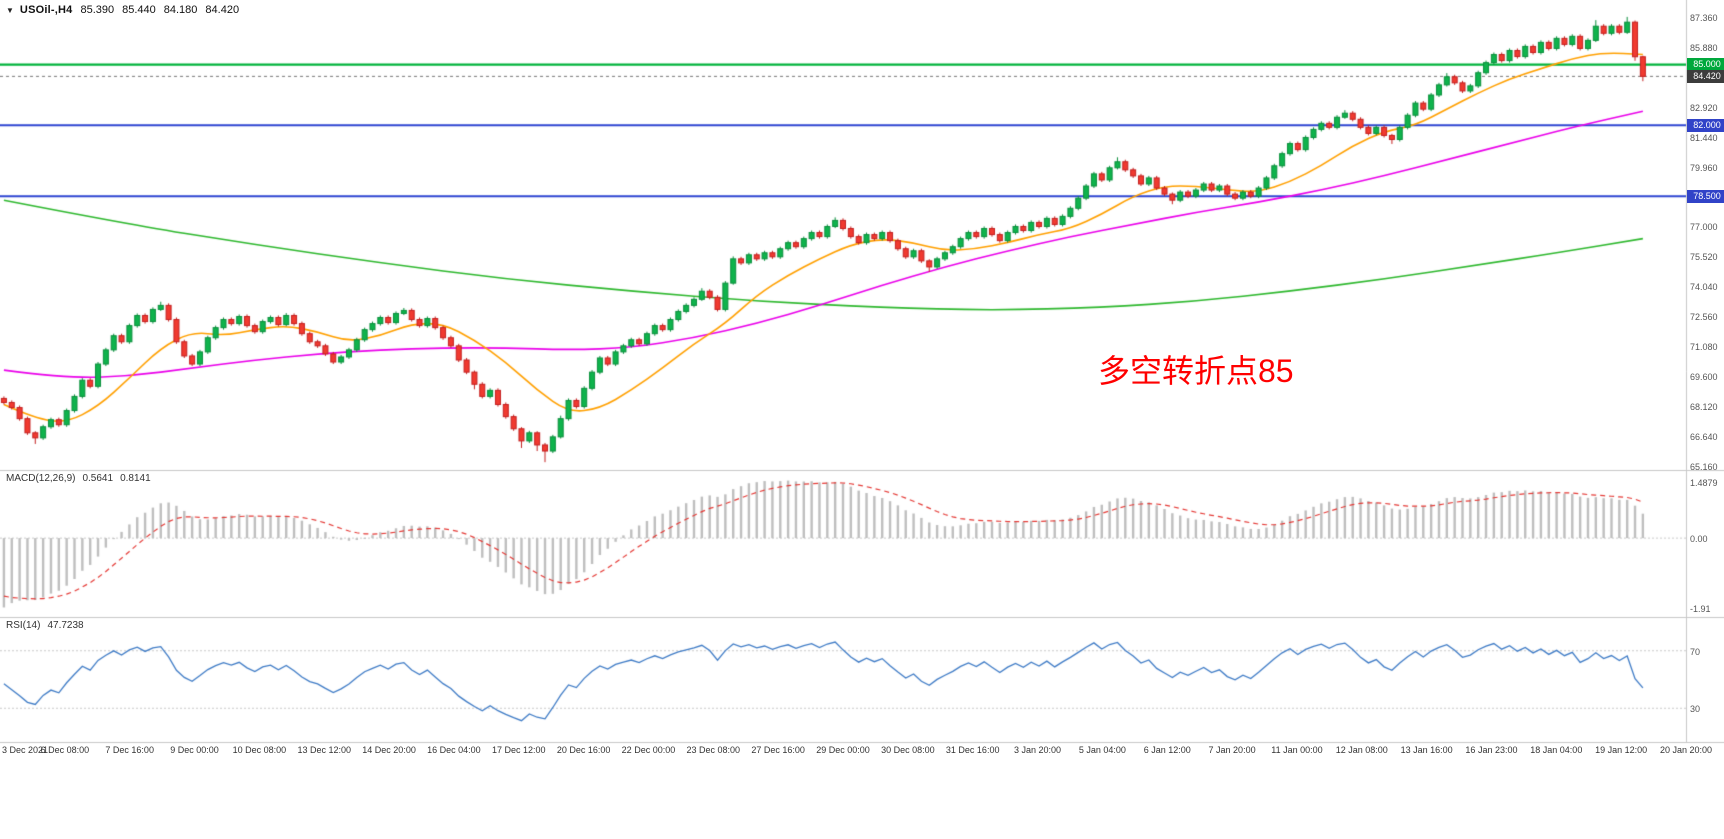 This screenshot has width=1724, height=839. I want to click on chart-symbol-dropdown-icon: ▼, so click(10, 10).